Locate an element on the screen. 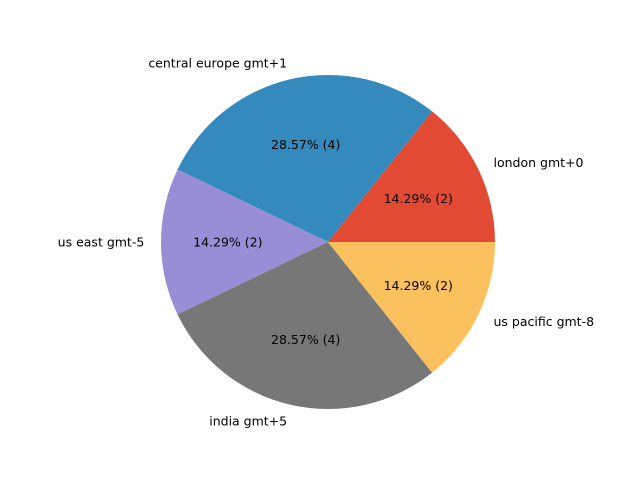 The image size is (640, 484). pie-category-label: us pacific gmt-8 is located at coordinates (544, 321).